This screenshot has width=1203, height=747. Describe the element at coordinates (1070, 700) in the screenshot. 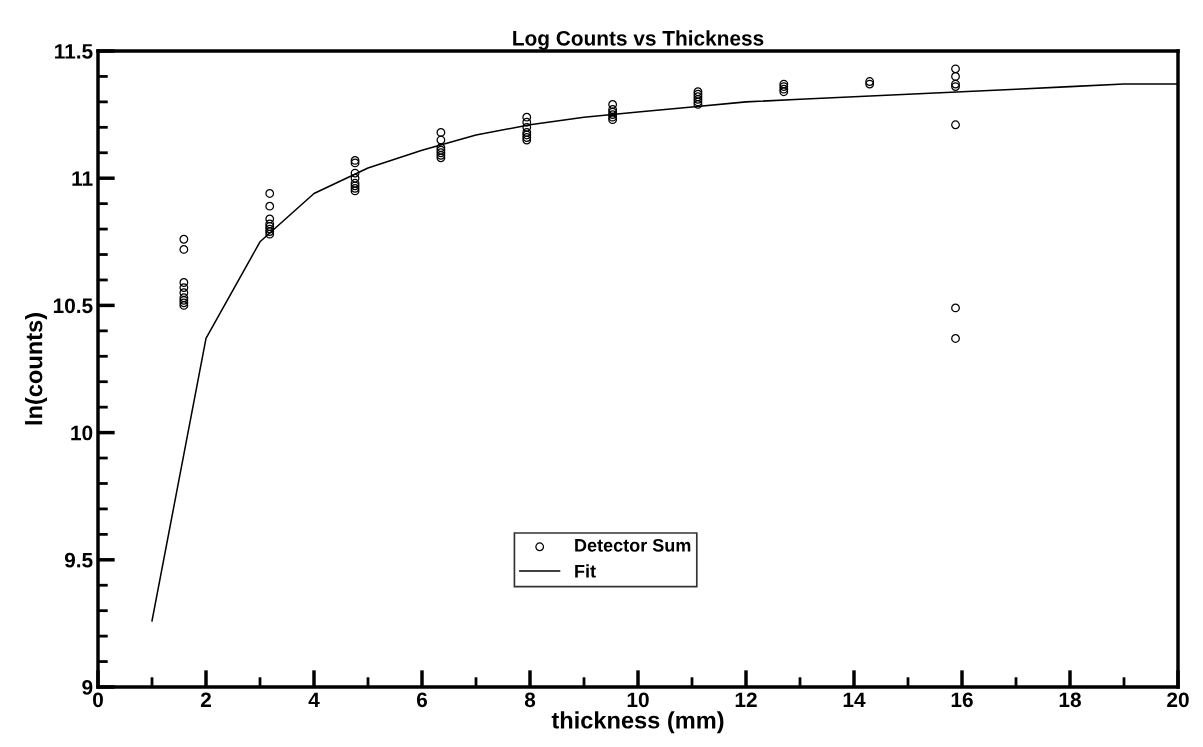

I see `x-tick-label: 18` at that location.